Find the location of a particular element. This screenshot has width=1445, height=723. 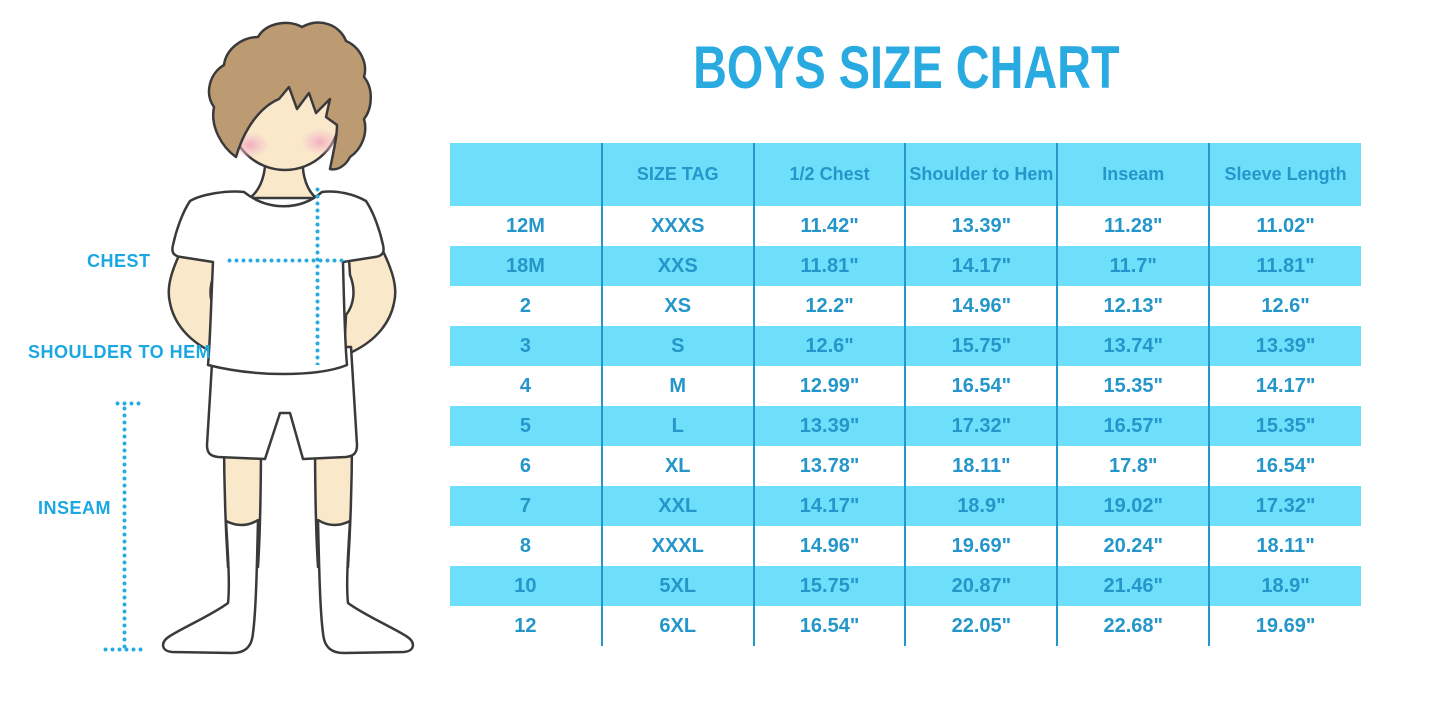

row-label: 4 is located at coordinates (526, 386).